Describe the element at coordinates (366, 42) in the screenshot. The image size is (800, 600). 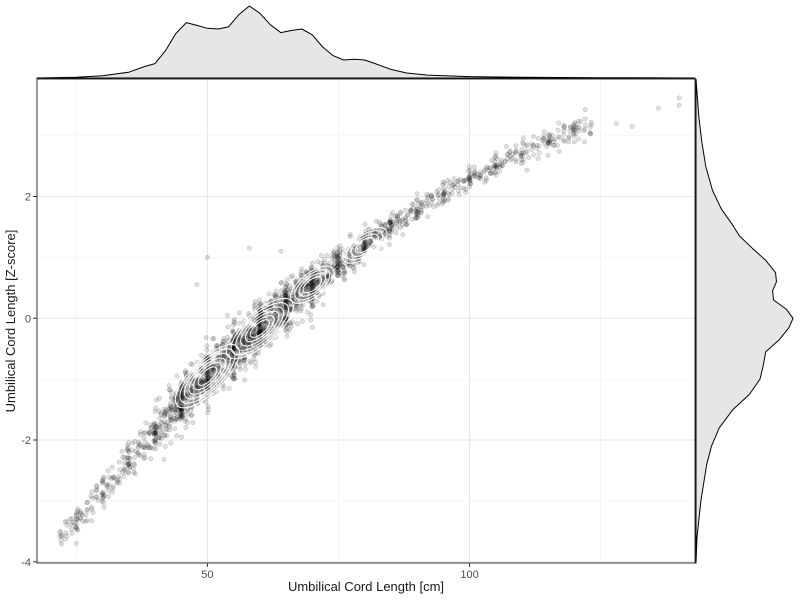
I see `x-marginal-density` at that location.